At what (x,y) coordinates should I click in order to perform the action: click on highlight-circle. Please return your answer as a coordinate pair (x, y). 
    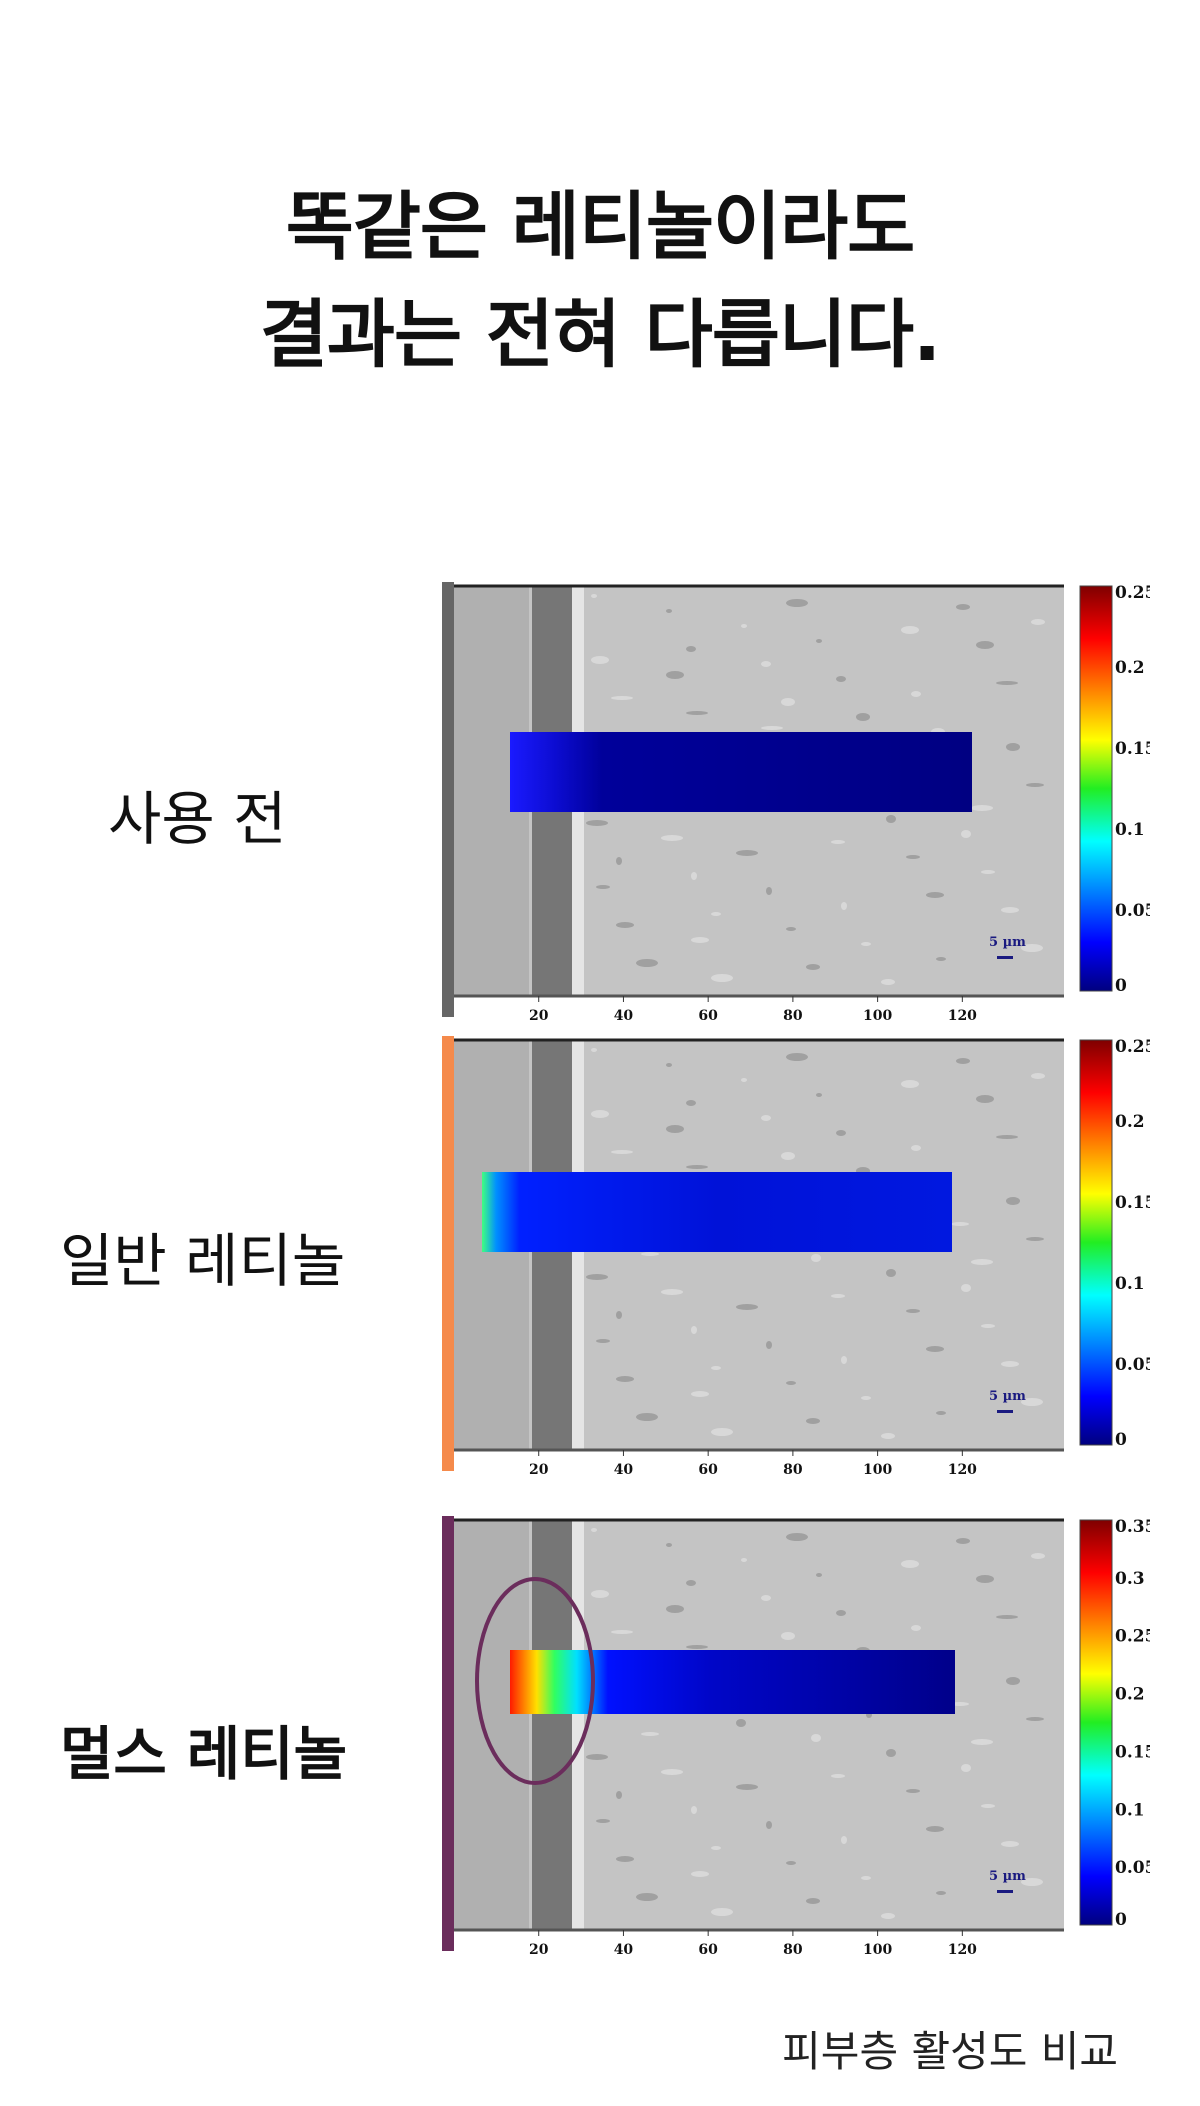
    Looking at the image, I should click on (535, 1681).